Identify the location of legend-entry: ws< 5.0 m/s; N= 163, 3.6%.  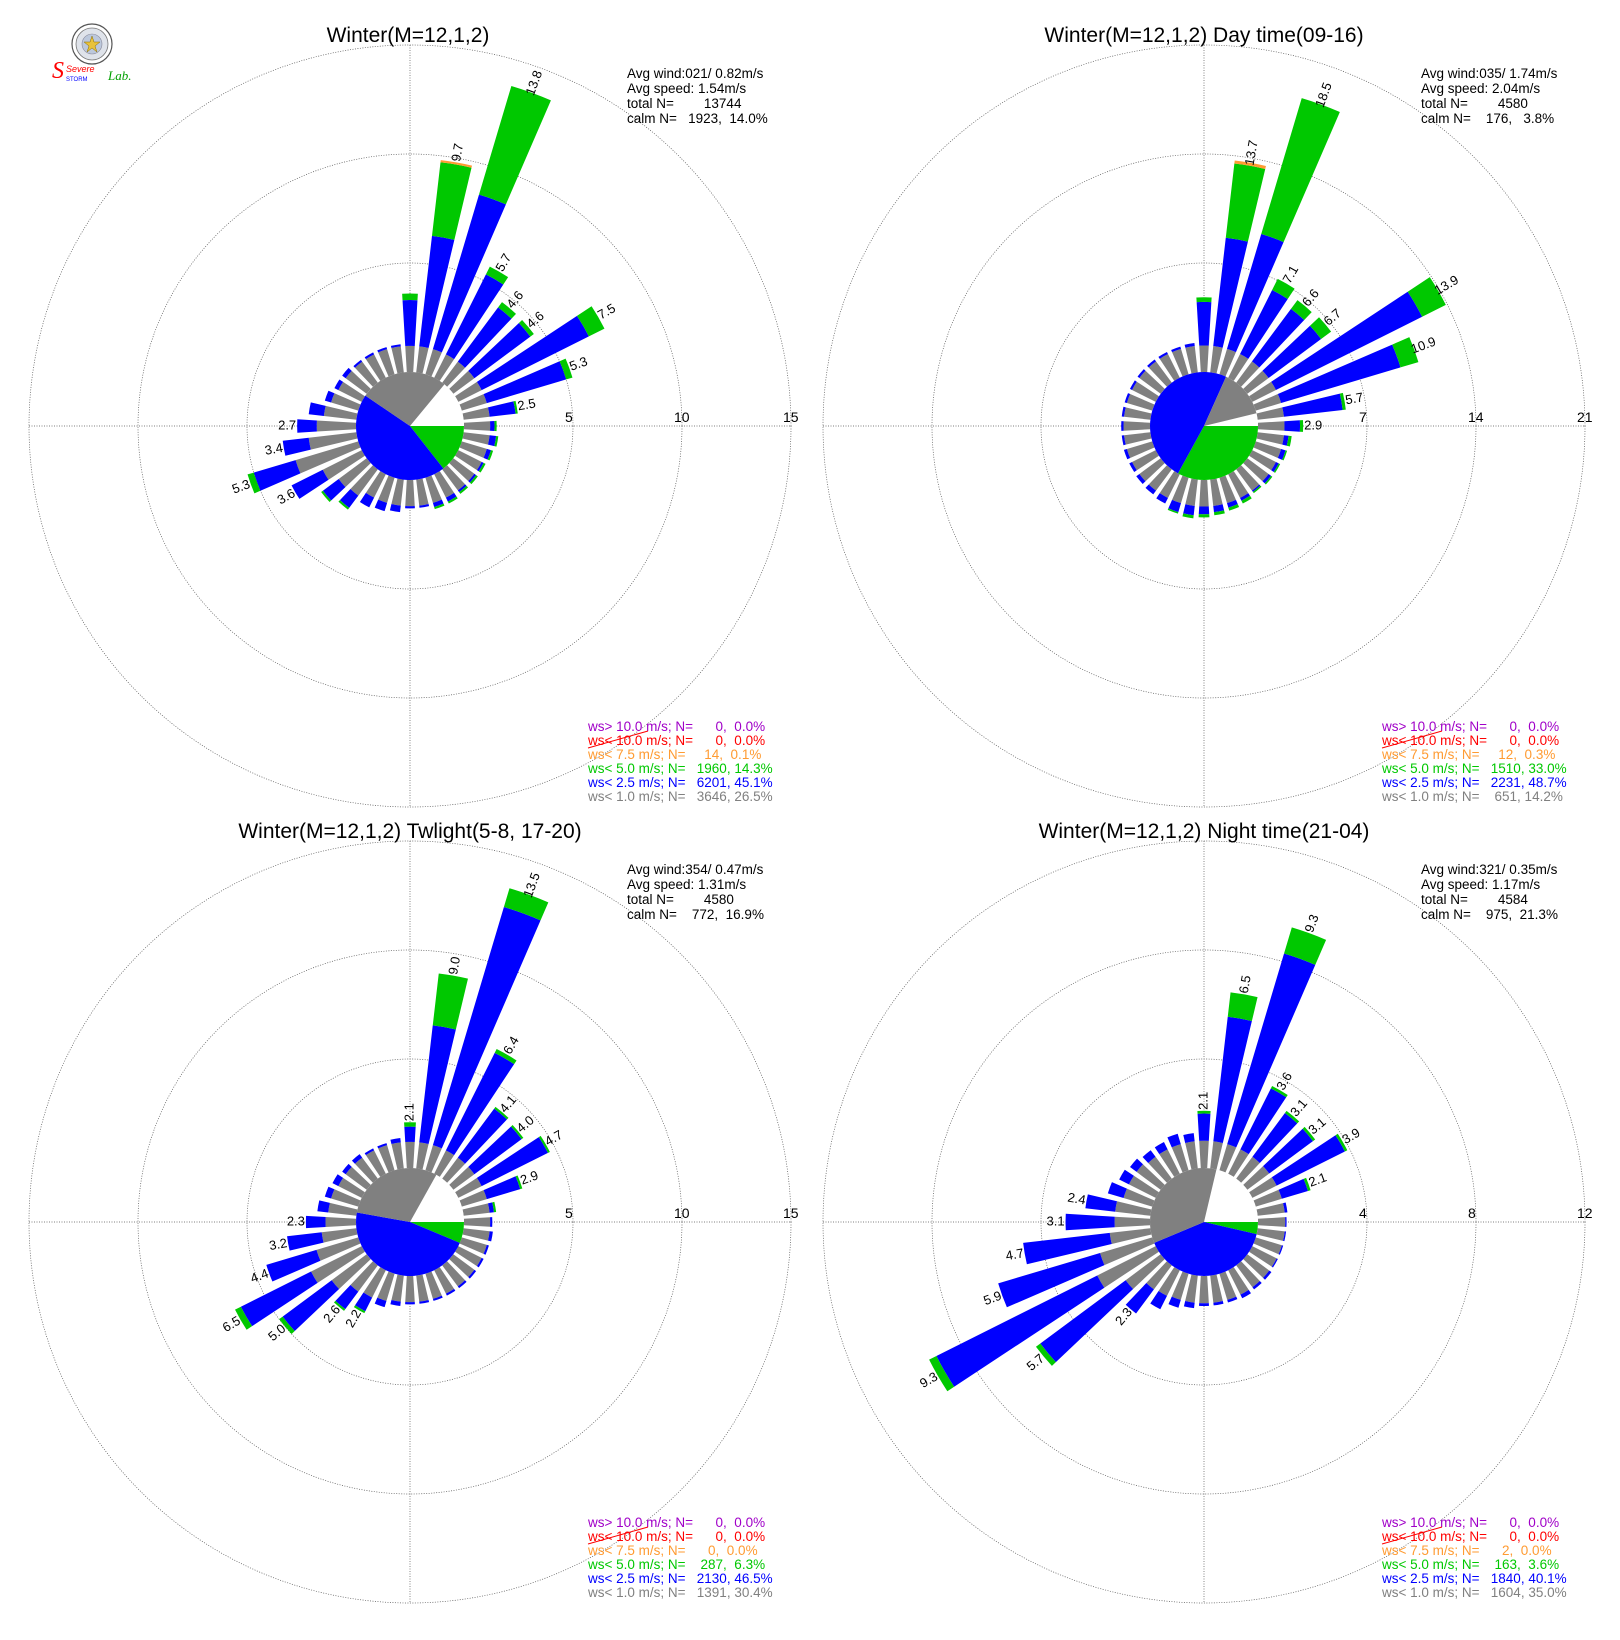
(1470, 1564).